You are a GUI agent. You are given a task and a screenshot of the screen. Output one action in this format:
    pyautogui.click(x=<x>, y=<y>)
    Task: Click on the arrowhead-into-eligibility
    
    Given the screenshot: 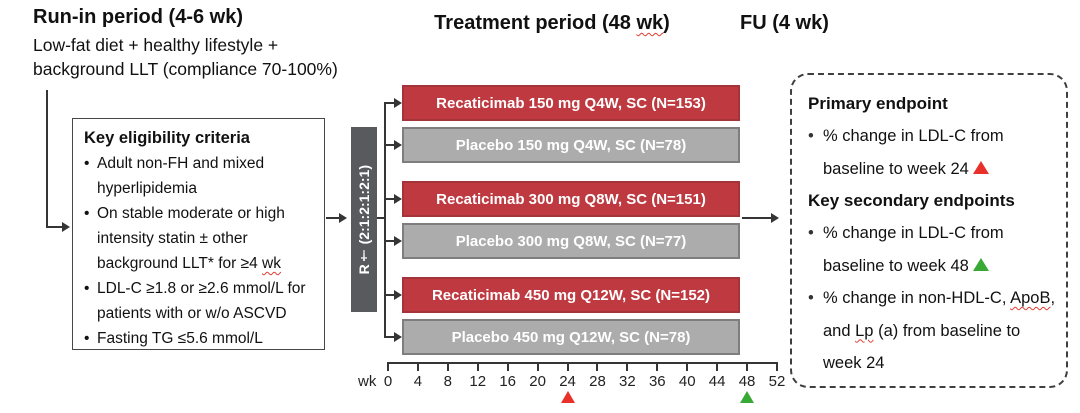 What is the action you would take?
    pyautogui.click(x=66, y=227)
    